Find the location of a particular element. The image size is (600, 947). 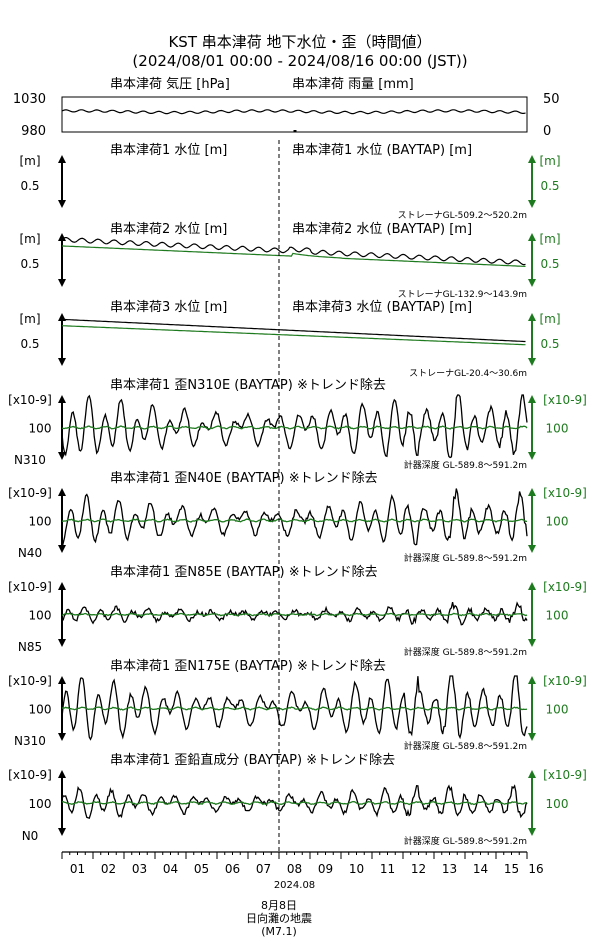

panel-1: 串本津荷 気圧 [hPa] 串本津荷 雨量 [mm] 1030 980 50 0 is located at coordinates (286, 107).